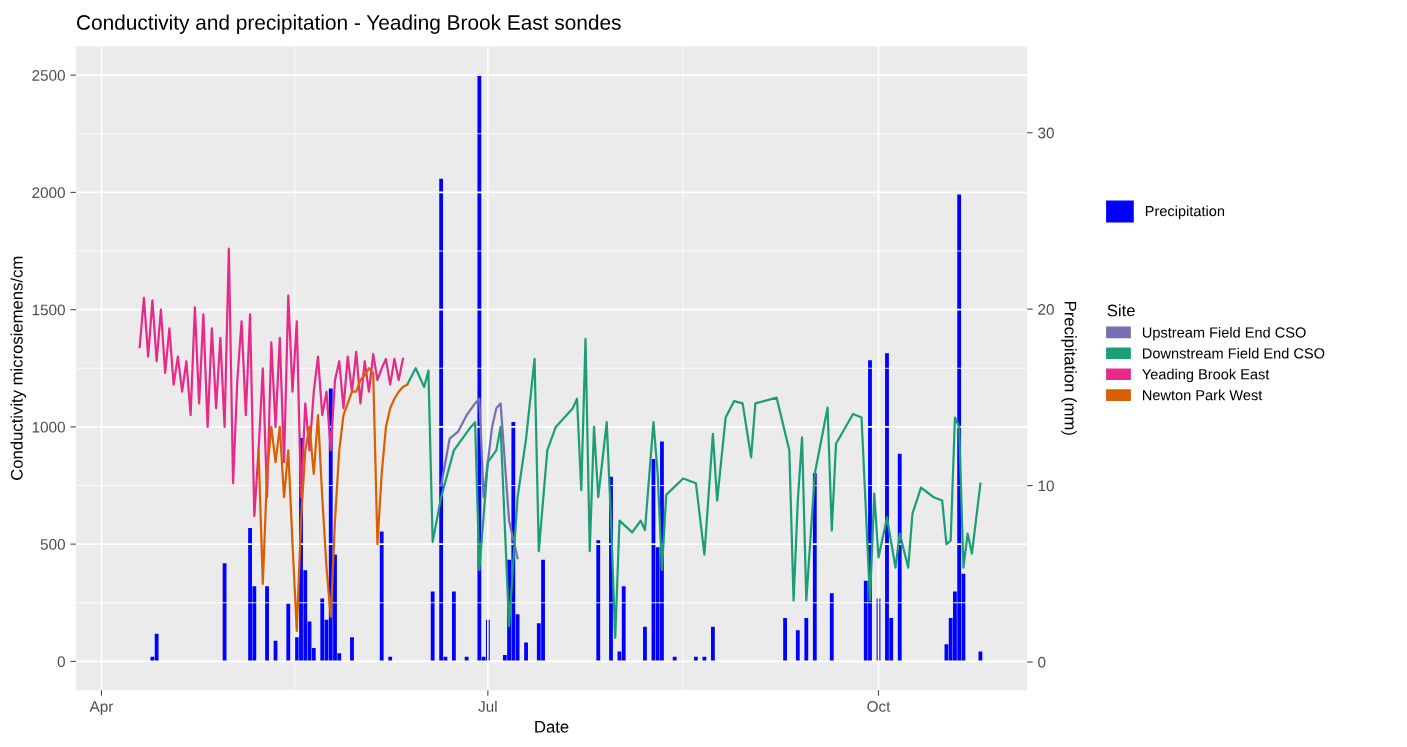 The height and width of the screenshot is (747, 1407). I want to click on y2-tick-label: 20, so click(1046, 309).